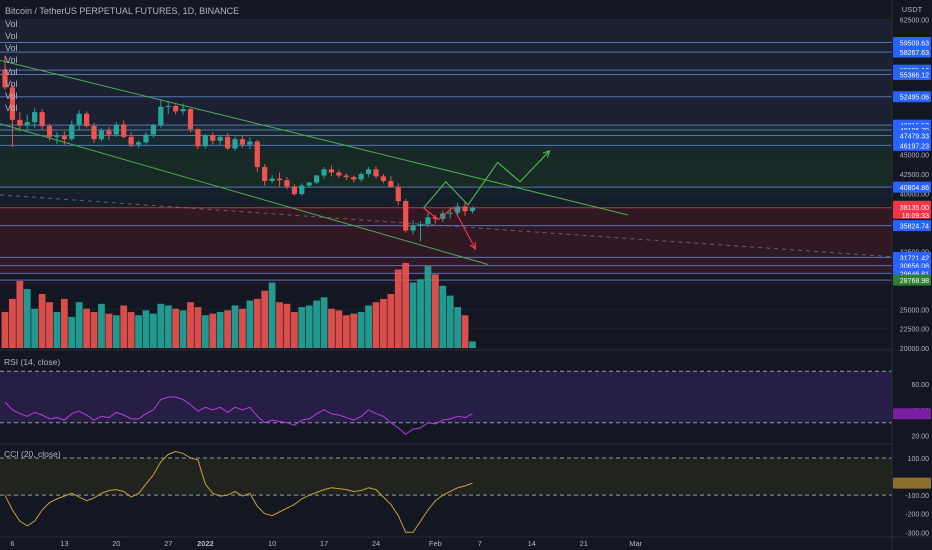 The image size is (932, 550). Describe the element at coordinates (238, 415) in the screenshot. I see `rsi-line` at that location.